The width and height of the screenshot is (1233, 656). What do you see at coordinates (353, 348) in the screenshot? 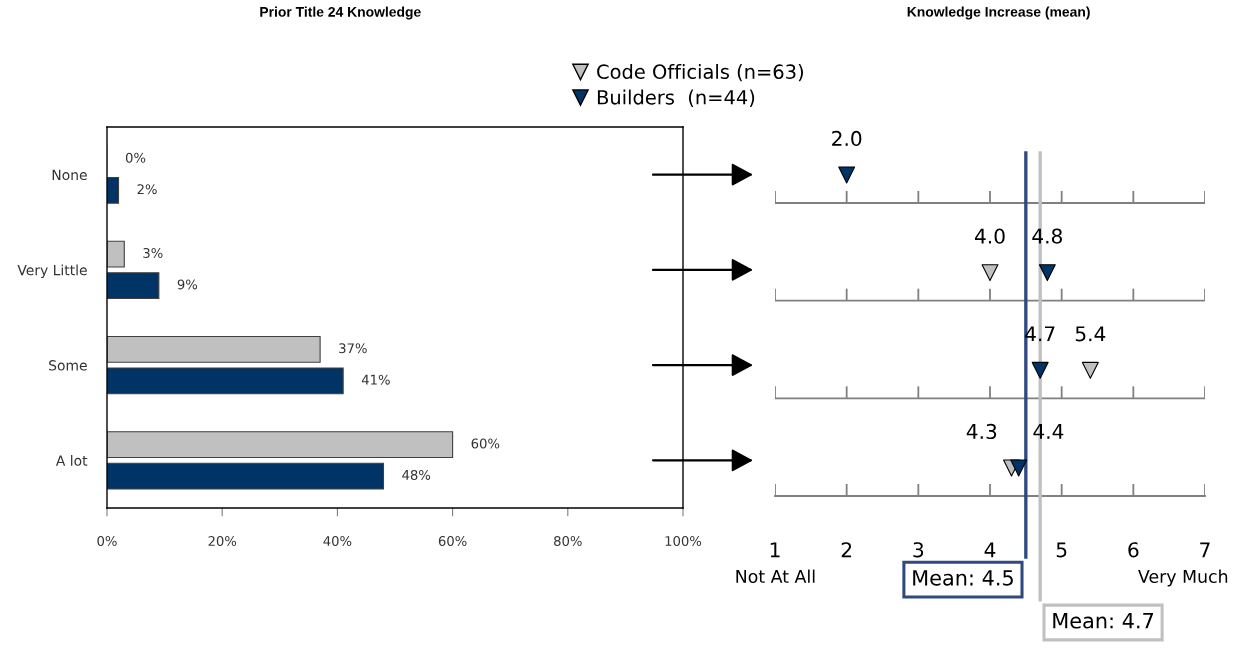
I see `data-label: 37%` at bounding box center [353, 348].